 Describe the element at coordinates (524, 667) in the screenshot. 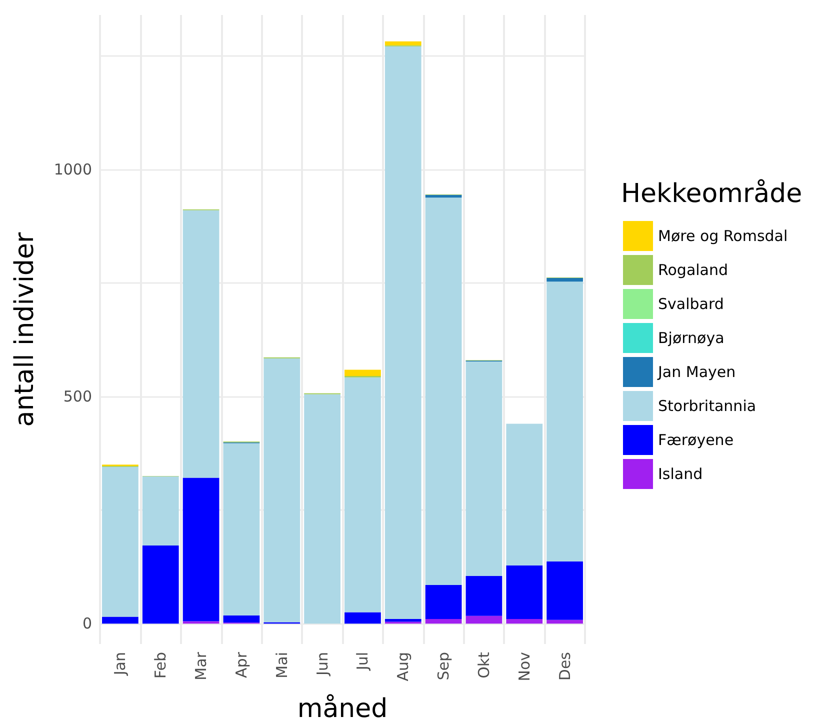

I see `x-tick-label: Nov` at that location.